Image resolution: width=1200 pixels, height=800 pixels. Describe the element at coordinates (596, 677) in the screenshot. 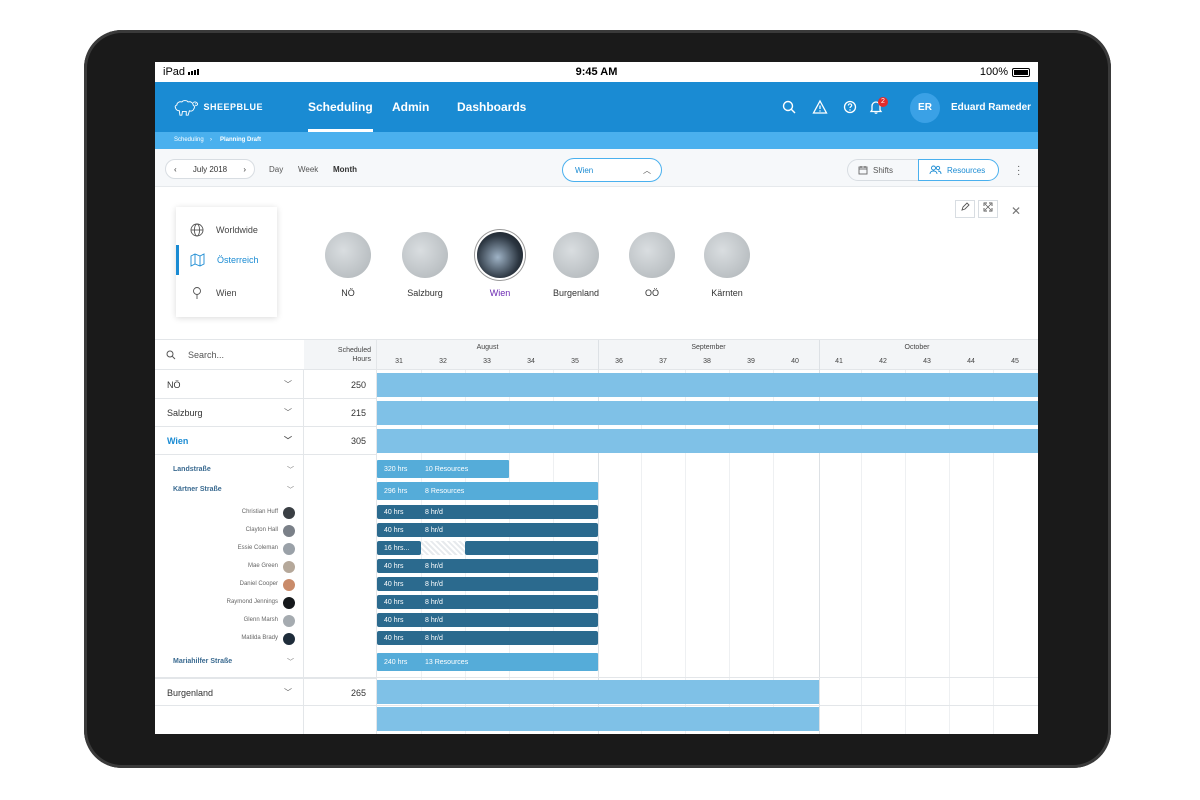

I see `divider` at that location.